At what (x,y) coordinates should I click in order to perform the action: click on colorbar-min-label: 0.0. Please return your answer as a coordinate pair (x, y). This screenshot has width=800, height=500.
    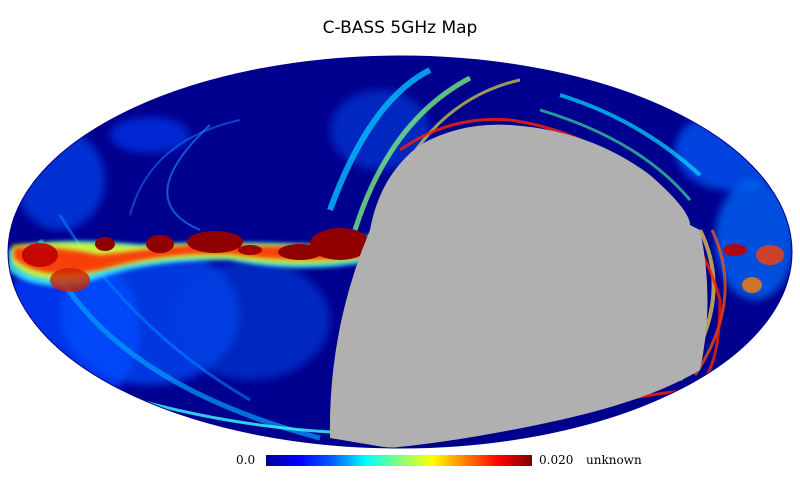
    Looking at the image, I should click on (246, 460).